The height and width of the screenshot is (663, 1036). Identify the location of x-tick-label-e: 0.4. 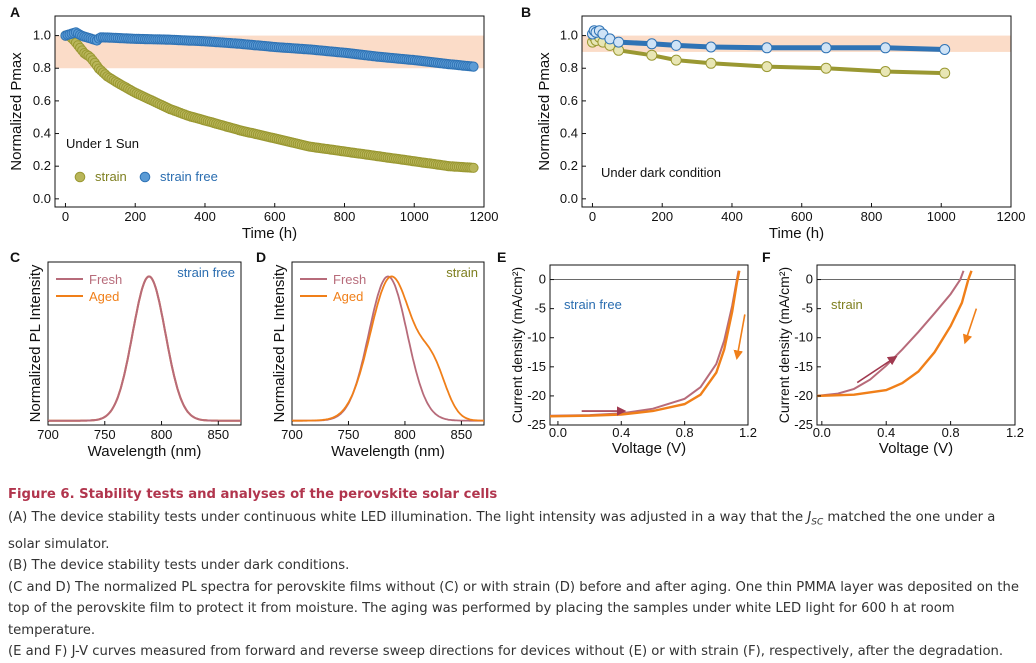
(621, 432).